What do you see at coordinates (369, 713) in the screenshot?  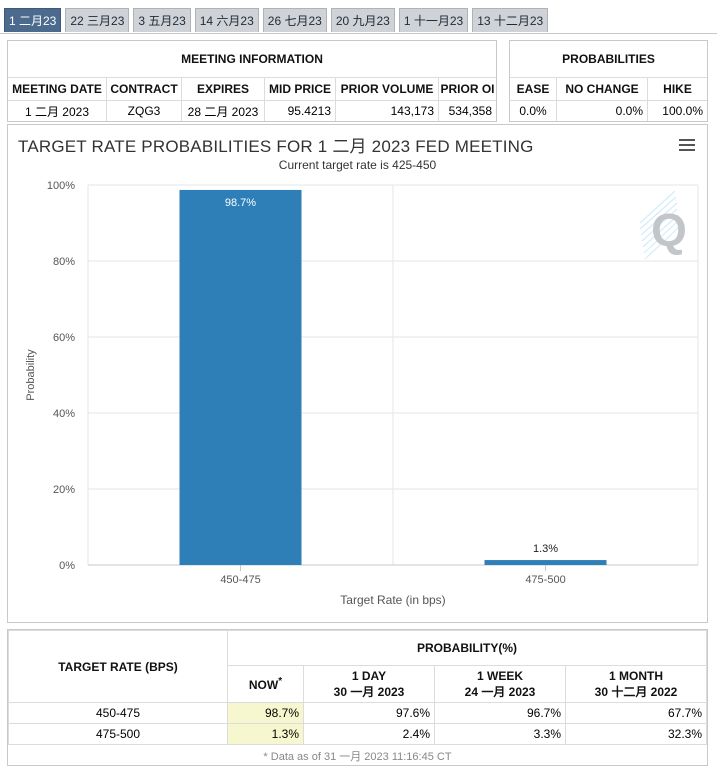 I see `one-day-cell: 97.6%` at bounding box center [369, 713].